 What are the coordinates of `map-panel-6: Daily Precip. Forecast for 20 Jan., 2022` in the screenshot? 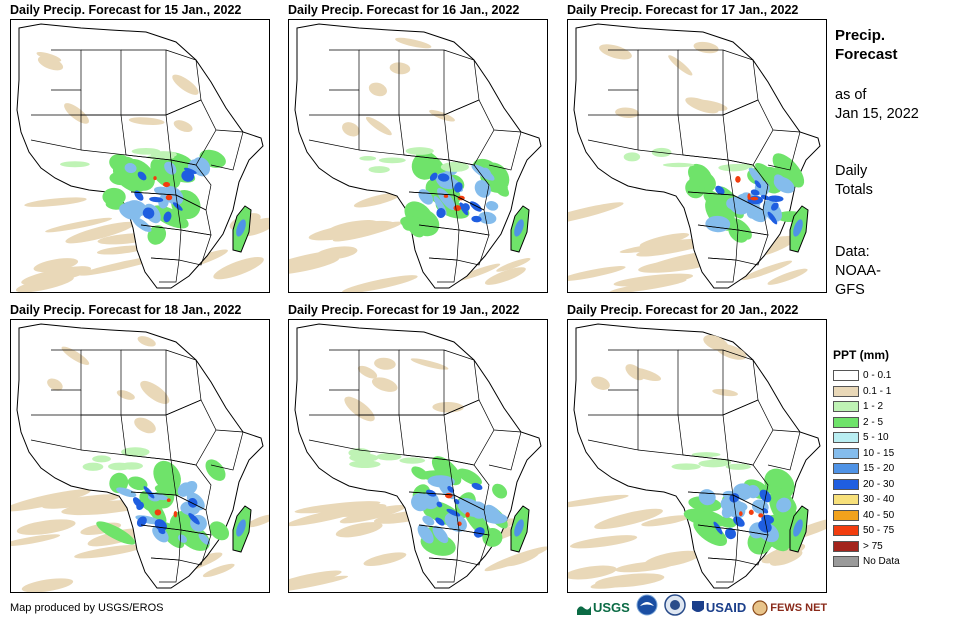 It's located at (699, 453).